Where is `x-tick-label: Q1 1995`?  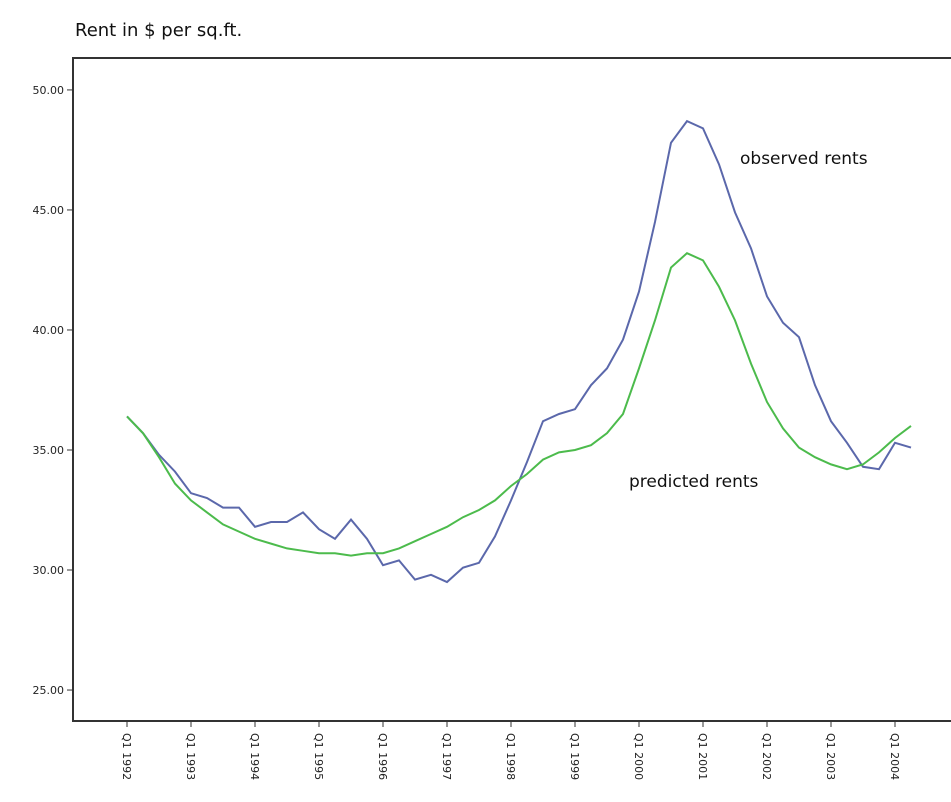 x-tick-label: Q1 1995 is located at coordinates (318, 756).